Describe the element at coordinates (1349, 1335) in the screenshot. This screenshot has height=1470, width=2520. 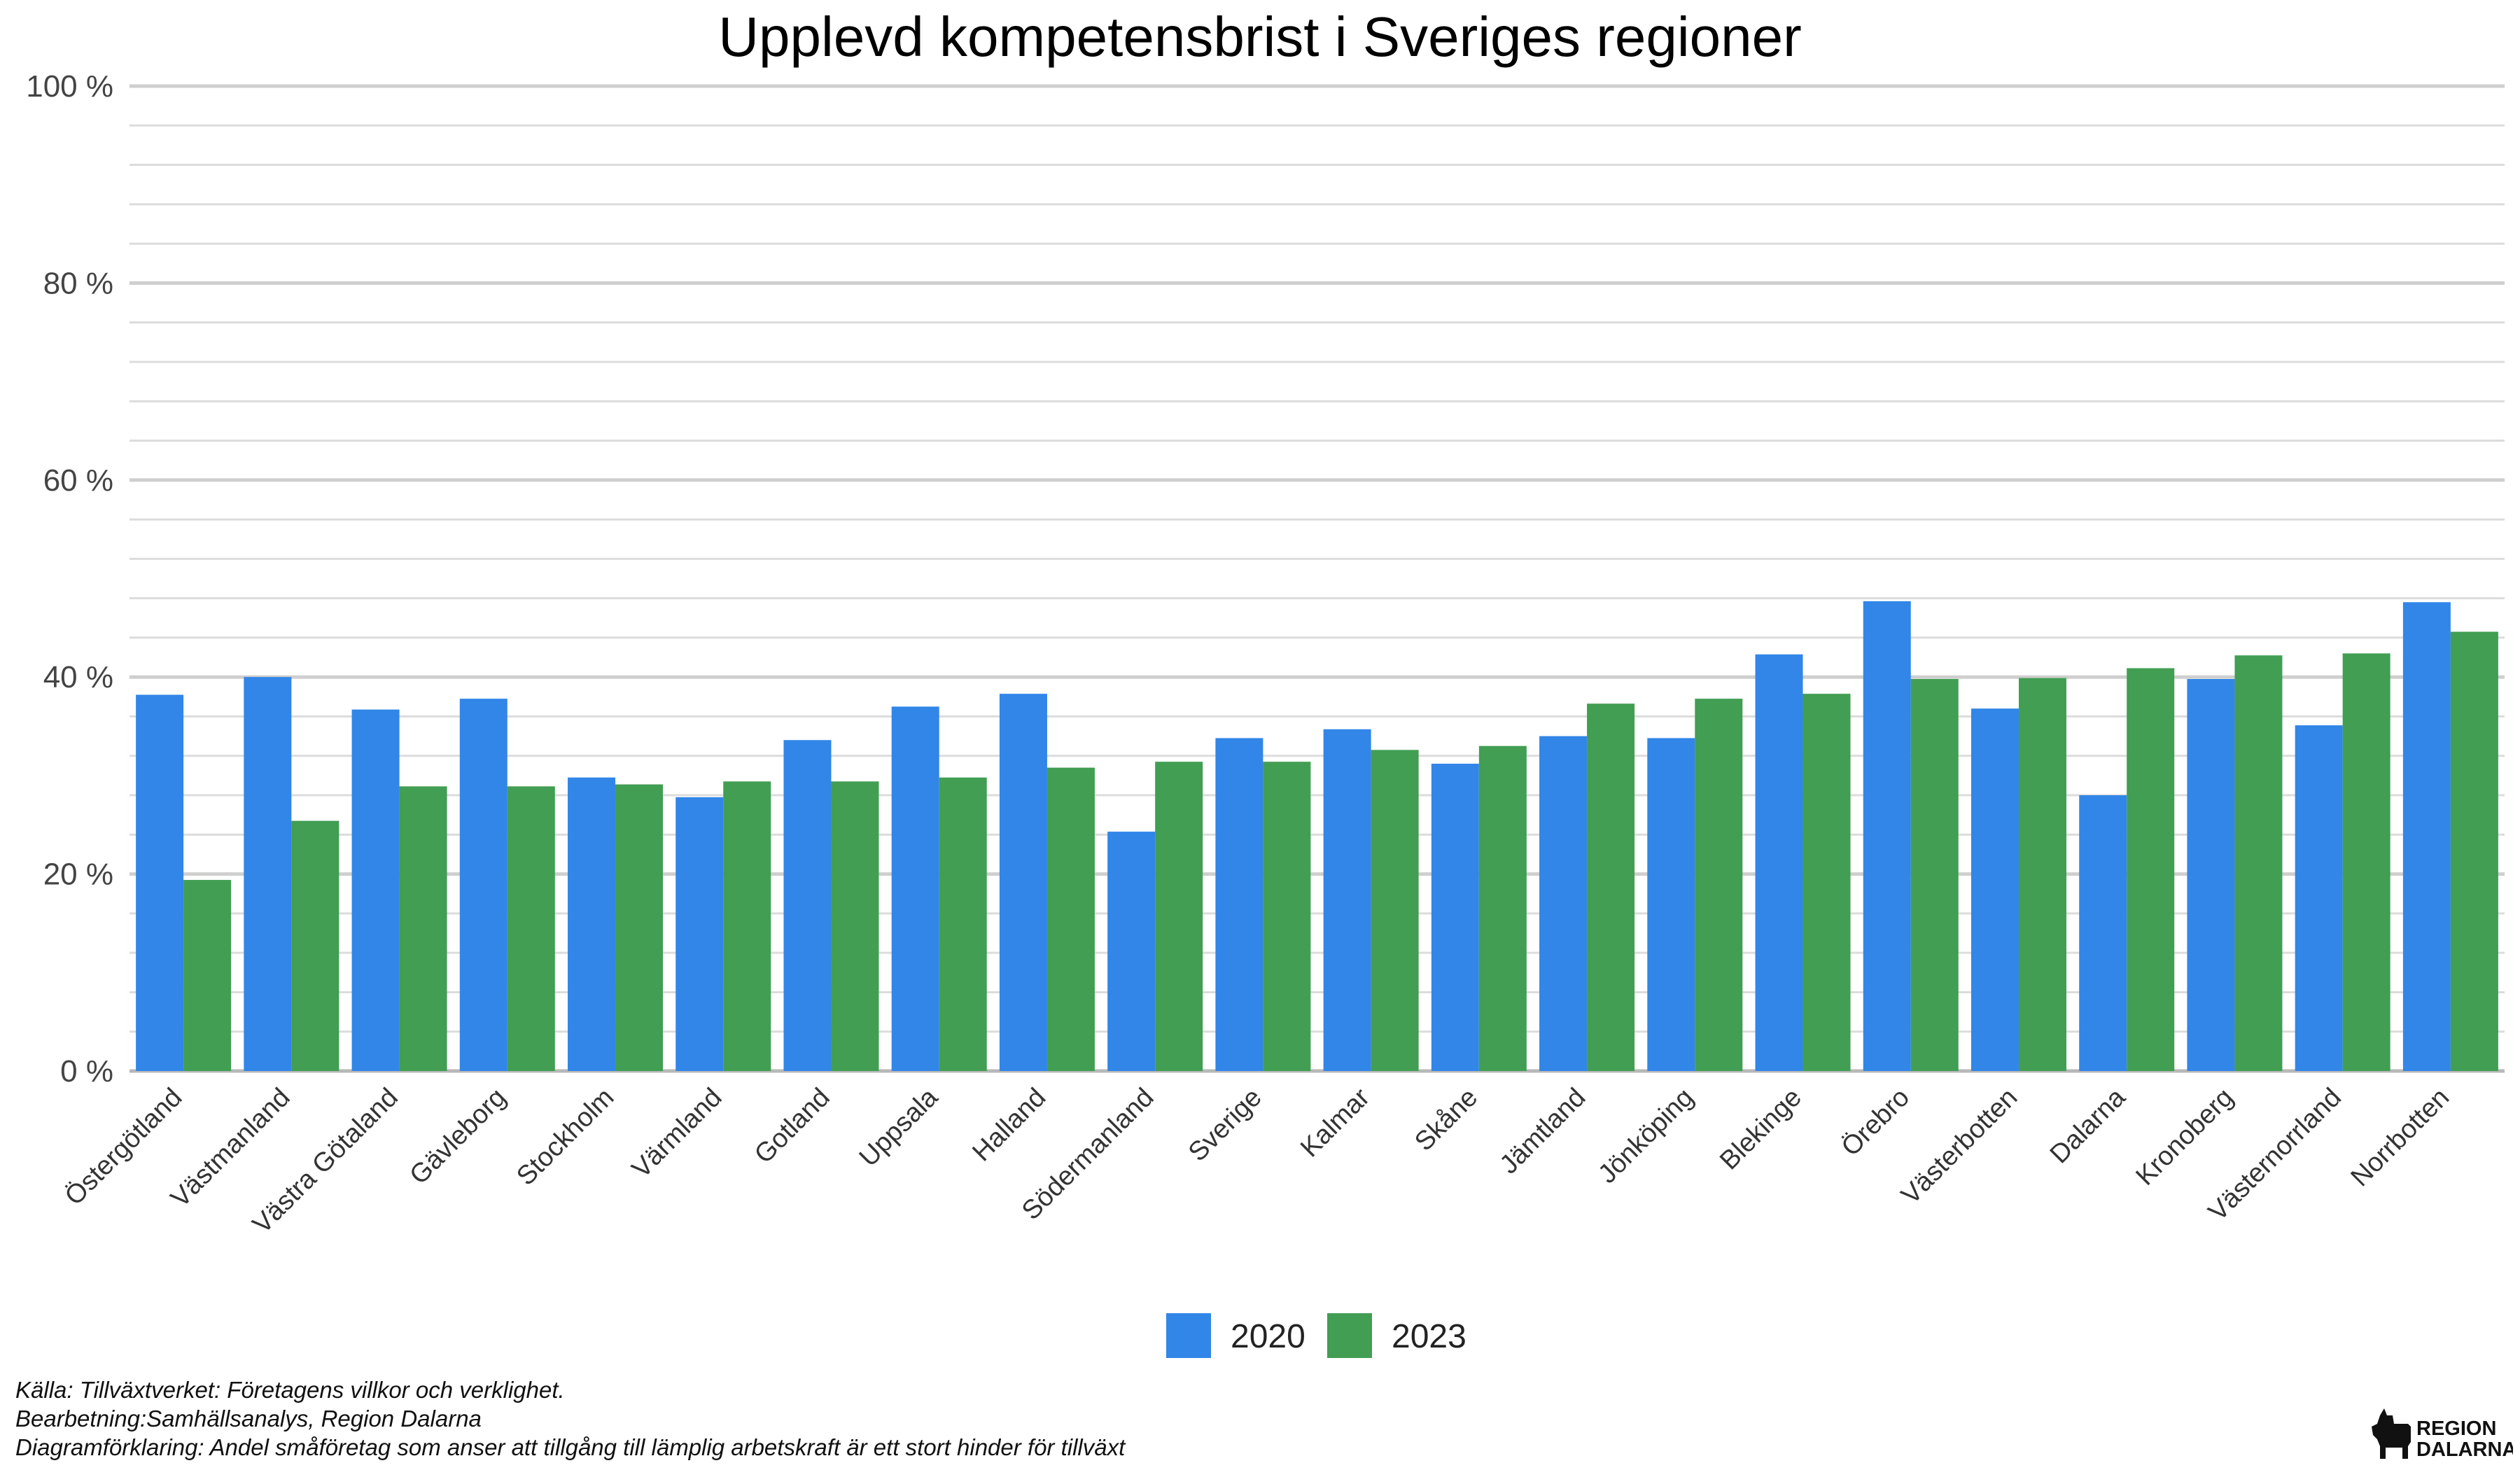
I see `legend-swatch-2023` at that location.